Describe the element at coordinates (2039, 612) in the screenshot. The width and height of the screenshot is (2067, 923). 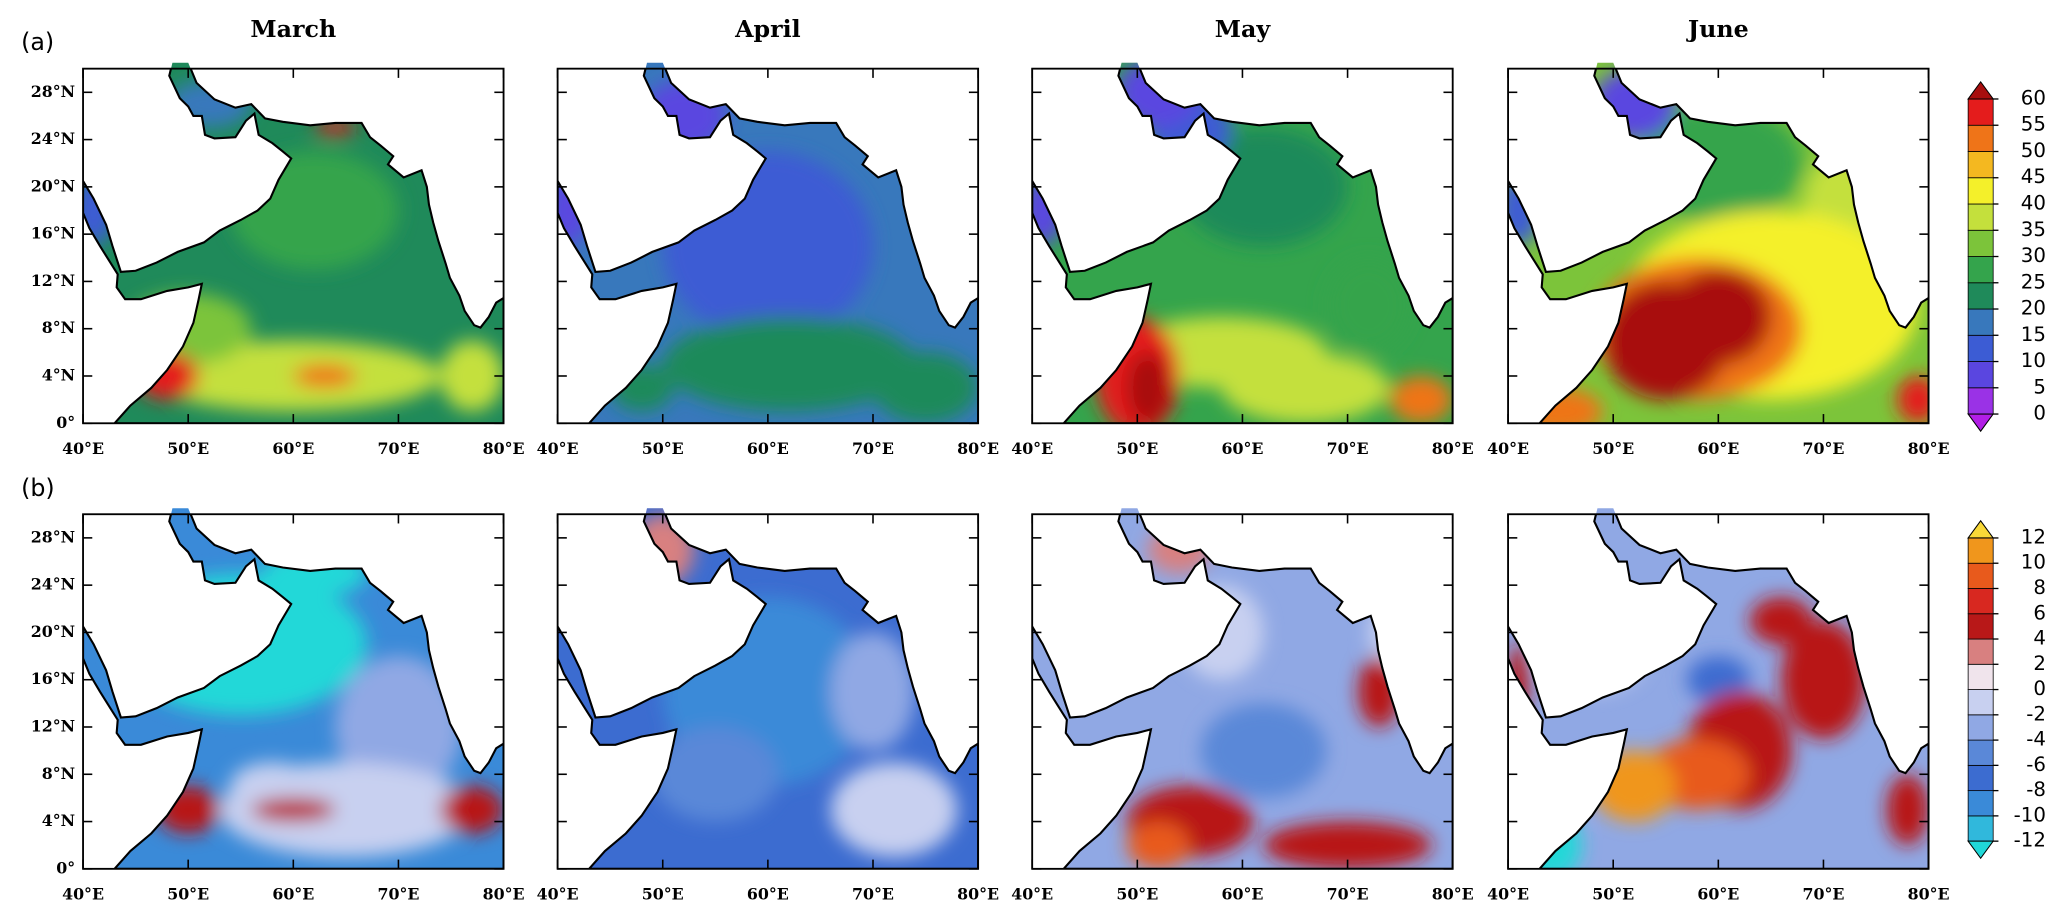
I see `colorbar-label: 6` at that location.